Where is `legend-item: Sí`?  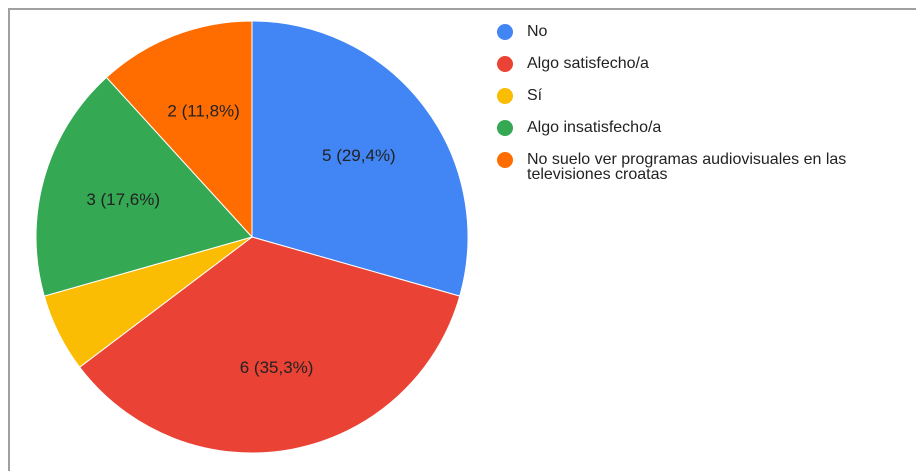 legend-item: Sí is located at coordinates (697, 95).